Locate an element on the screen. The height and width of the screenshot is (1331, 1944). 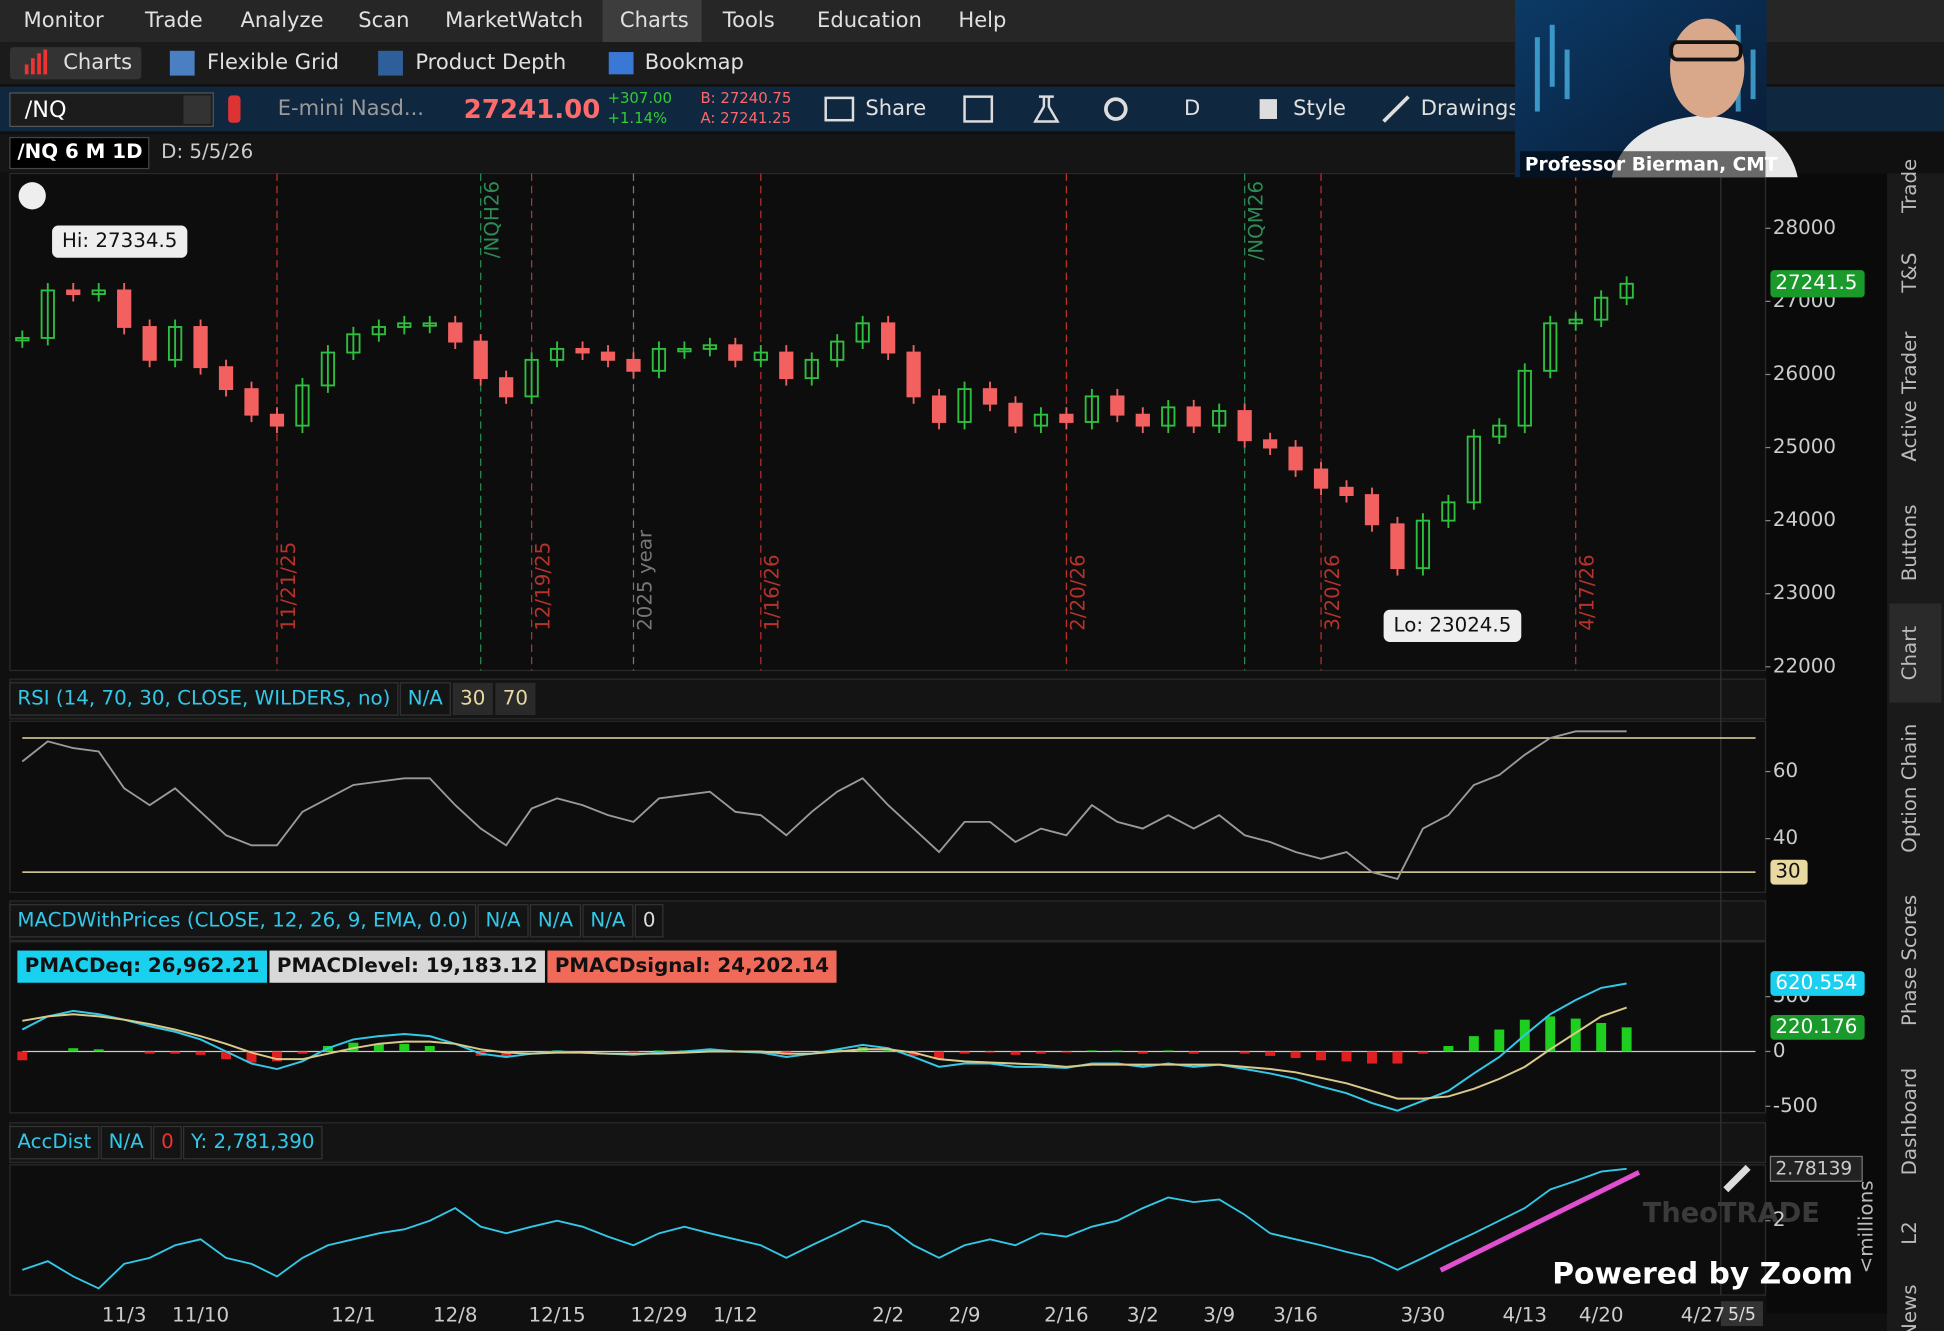
x-tick-label: 12/15 is located at coordinates (557, 1315).